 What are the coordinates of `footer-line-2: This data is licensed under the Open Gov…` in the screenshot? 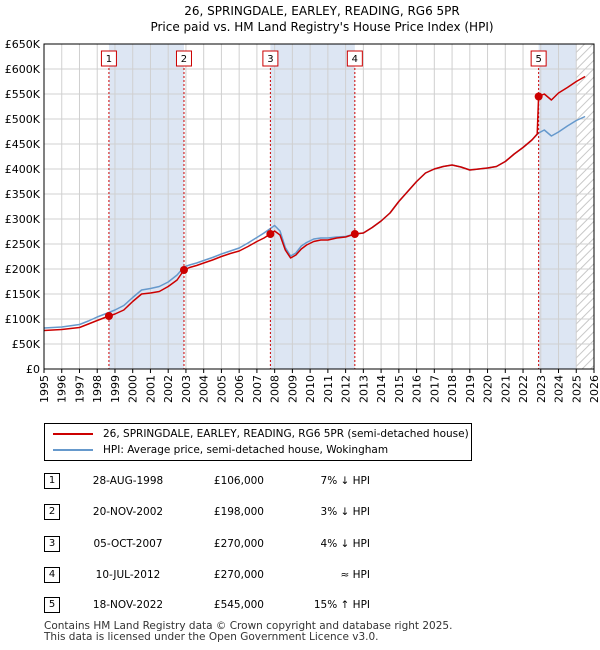 It's located at (211, 637).